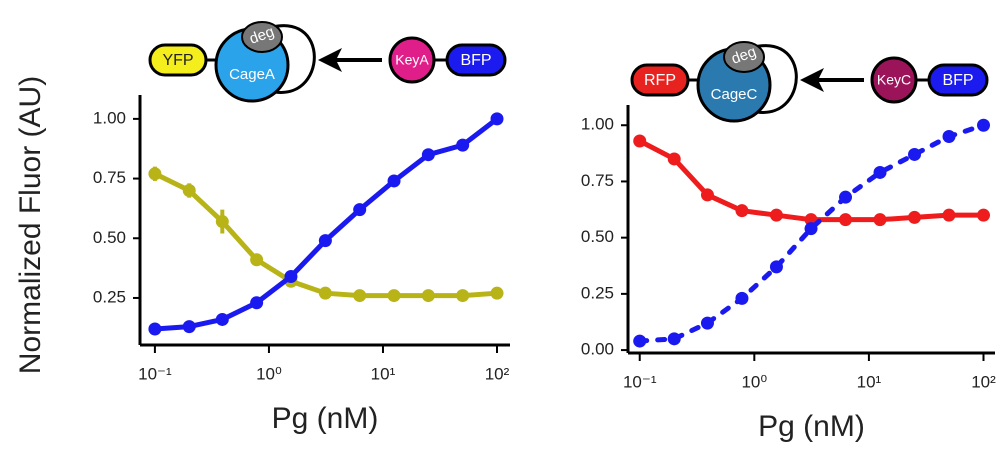 Image resolution: width=1005 pixels, height=450 pixels. What do you see at coordinates (597, 349) in the screenshot?
I see `y-tick-label: 0.00` at bounding box center [597, 349].